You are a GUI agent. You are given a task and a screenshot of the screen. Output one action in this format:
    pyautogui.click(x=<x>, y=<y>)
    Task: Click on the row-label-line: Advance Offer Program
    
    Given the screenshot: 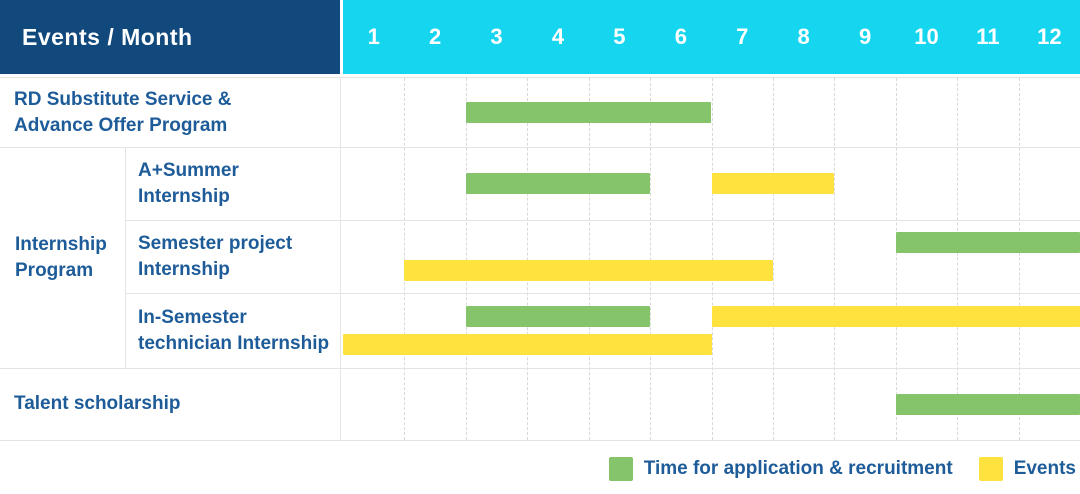 What is the action you would take?
    pyautogui.click(x=121, y=125)
    